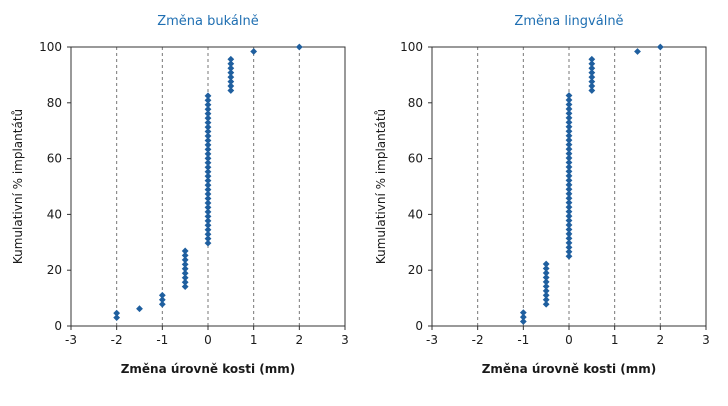 This screenshot has height=406, width=728. I want to click on y-tick-label: 20, so click(415, 270).